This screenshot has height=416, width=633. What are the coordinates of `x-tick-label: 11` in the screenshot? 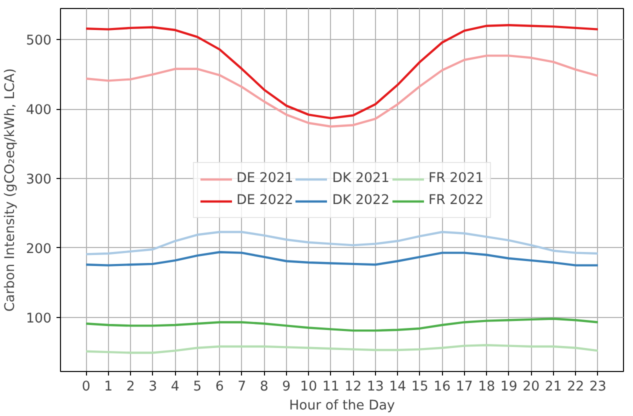 It's located at (331, 387).